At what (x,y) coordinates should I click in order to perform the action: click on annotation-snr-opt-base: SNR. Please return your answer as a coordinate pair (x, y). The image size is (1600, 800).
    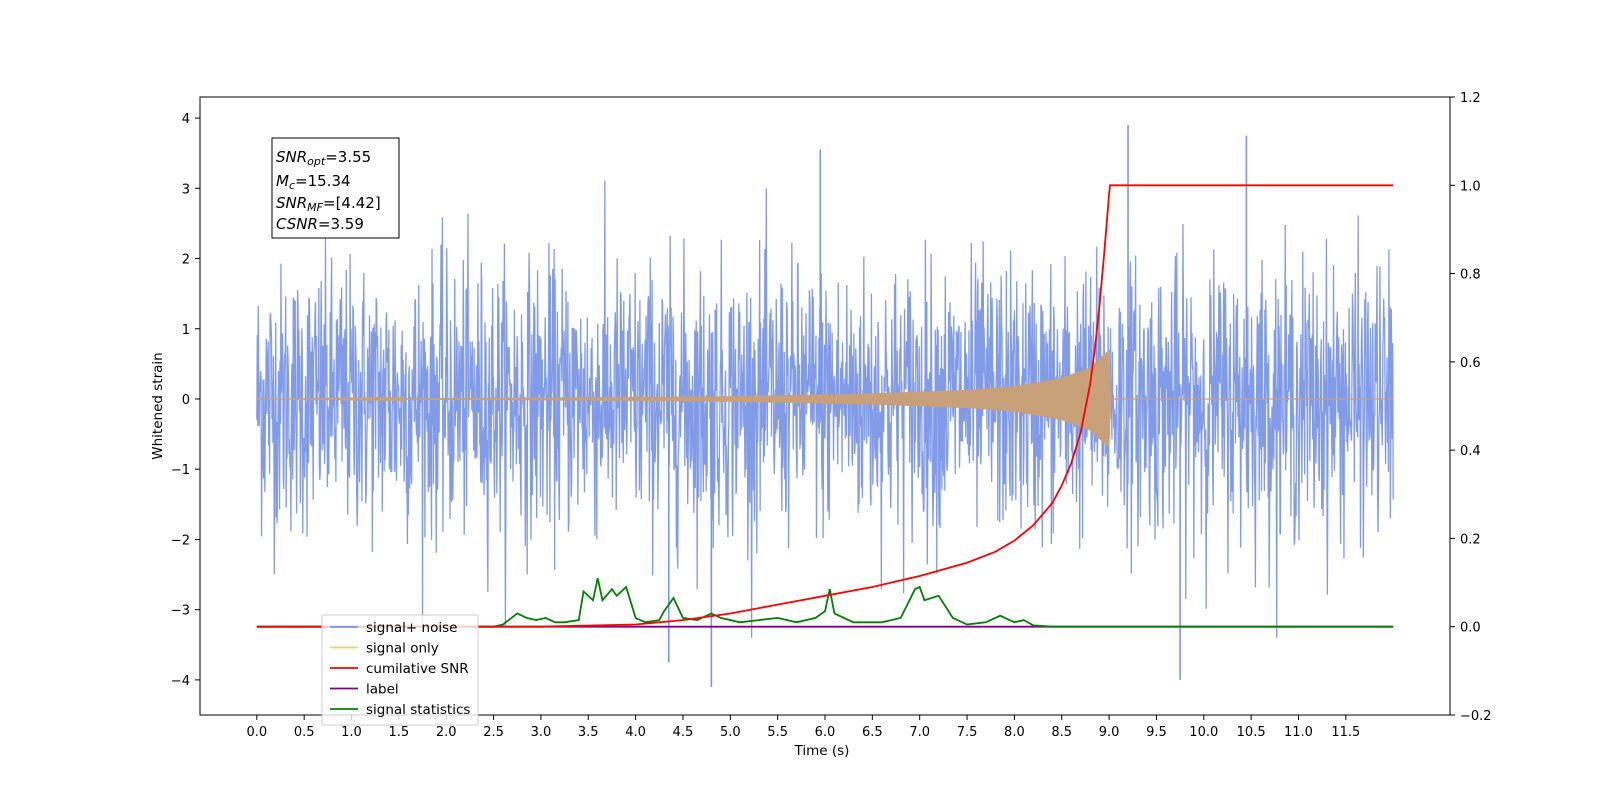
    Looking at the image, I should click on (291, 157).